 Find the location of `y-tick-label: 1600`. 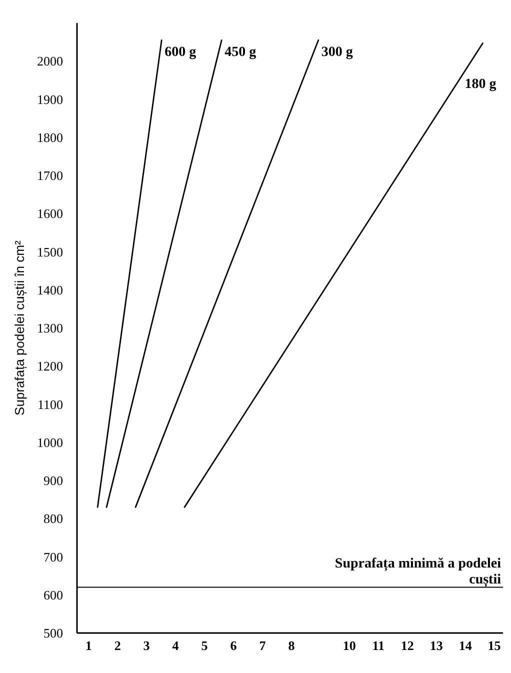

y-tick-label: 1600 is located at coordinates (50, 214).